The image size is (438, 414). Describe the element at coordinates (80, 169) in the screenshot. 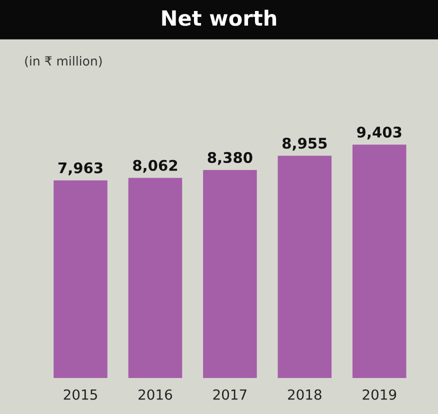

I see `data-label: 7,963` at that location.